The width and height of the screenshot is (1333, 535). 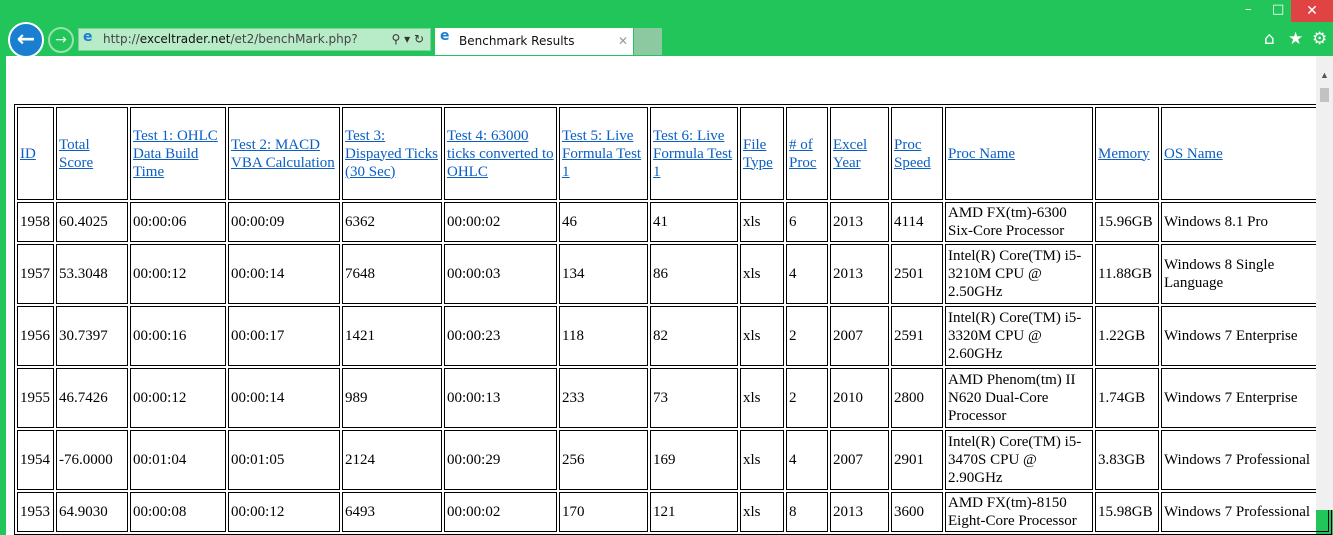 I want to click on table-cell: 00:00:17, so click(x=284, y=336).